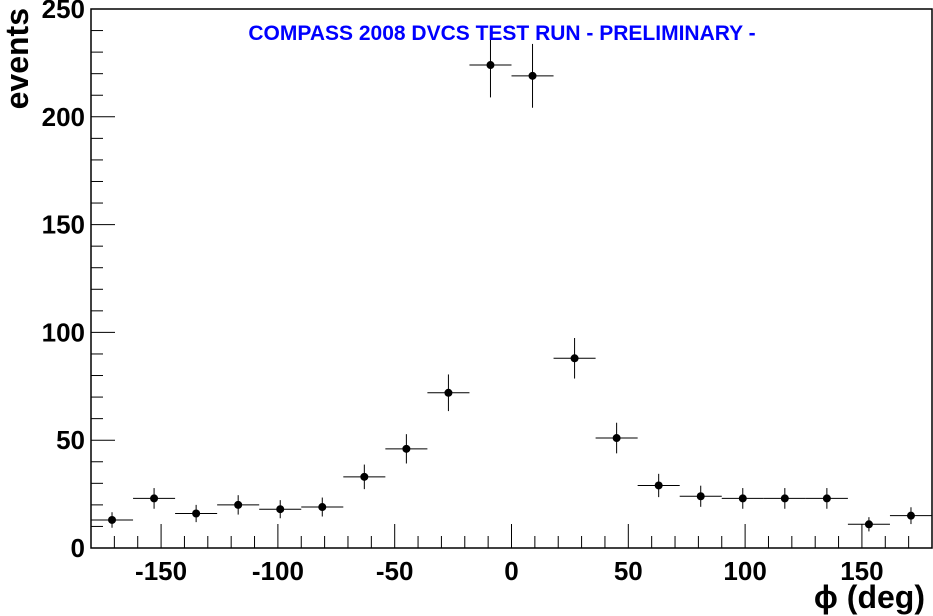  I want to click on x-tick-label: -50, so click(395, 571).